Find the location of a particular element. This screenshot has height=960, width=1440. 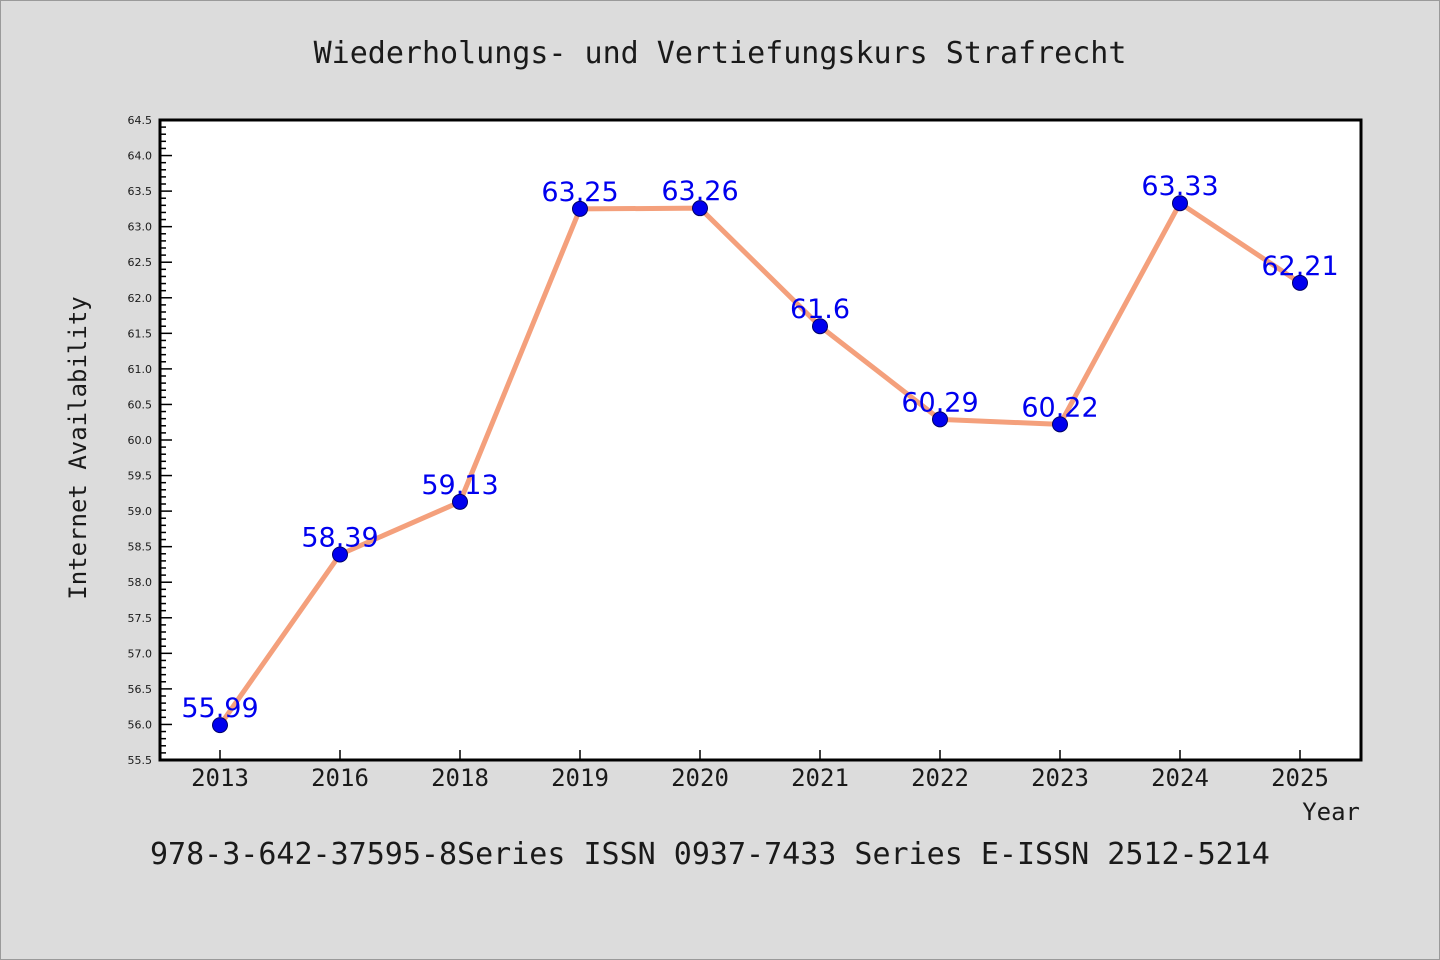

y-tick-label: 62.0 is located at coordinates (140, 298).